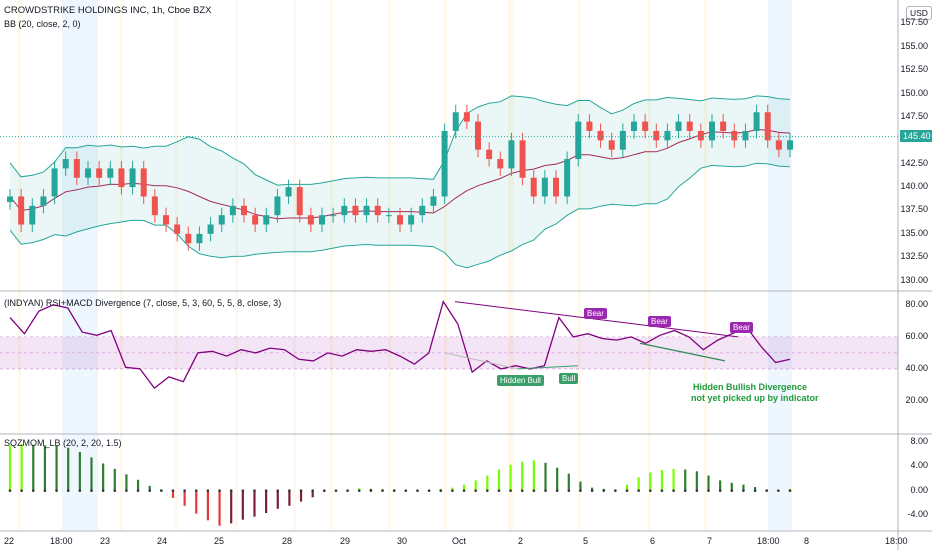 This screenshot has height=555, width=932. Describe the element at coordinates (914, 22) in the screenshot. I see `price-axis-tick: 157.50` at that location.